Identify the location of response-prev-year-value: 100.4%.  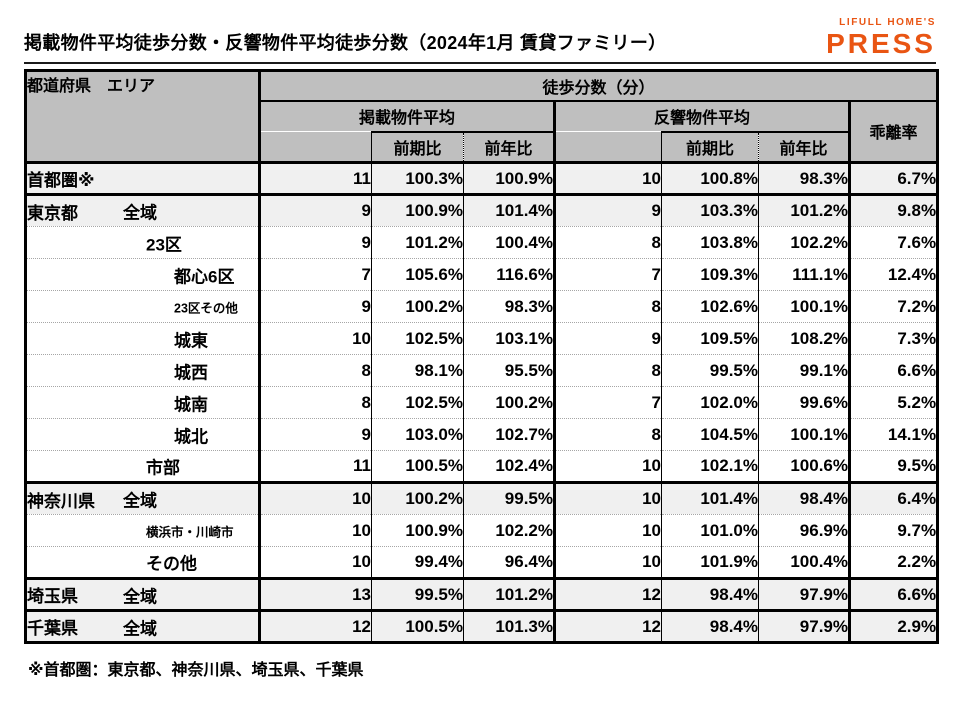
(804, 562).